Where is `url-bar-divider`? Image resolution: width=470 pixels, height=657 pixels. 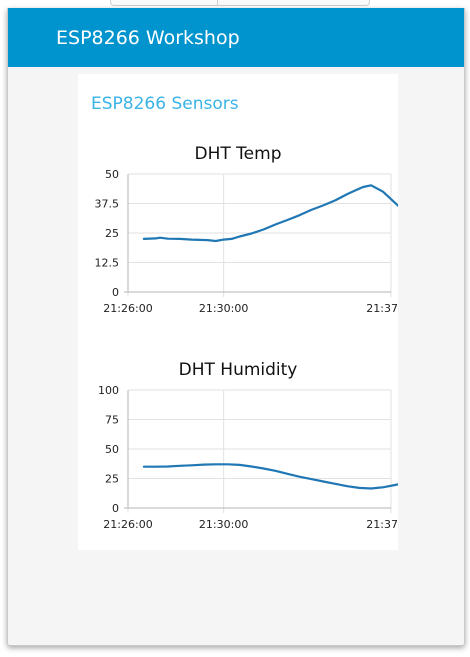 url-bar-divider is located at coordinates (217, 2).